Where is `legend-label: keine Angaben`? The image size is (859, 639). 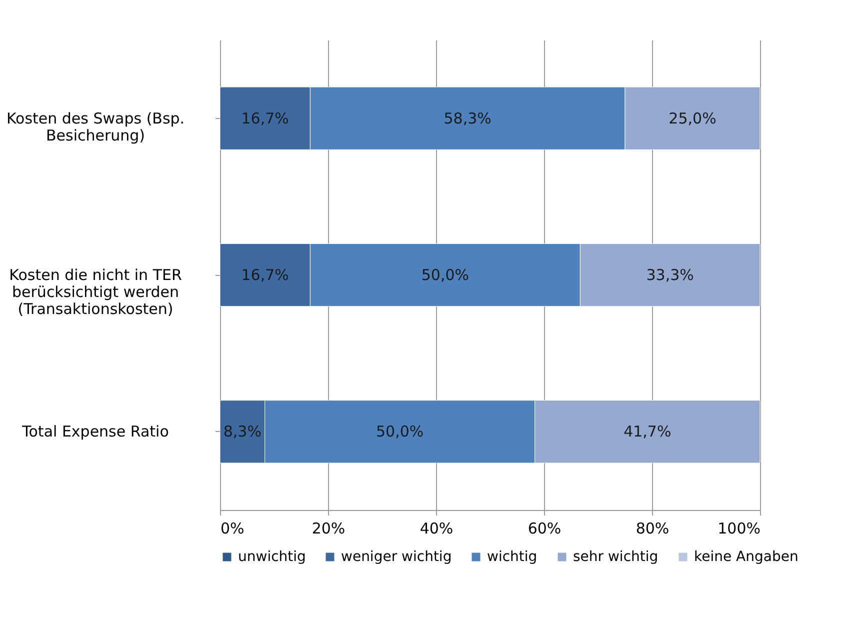
legend-label: keine Angaben is located at coordinates (746, 557).